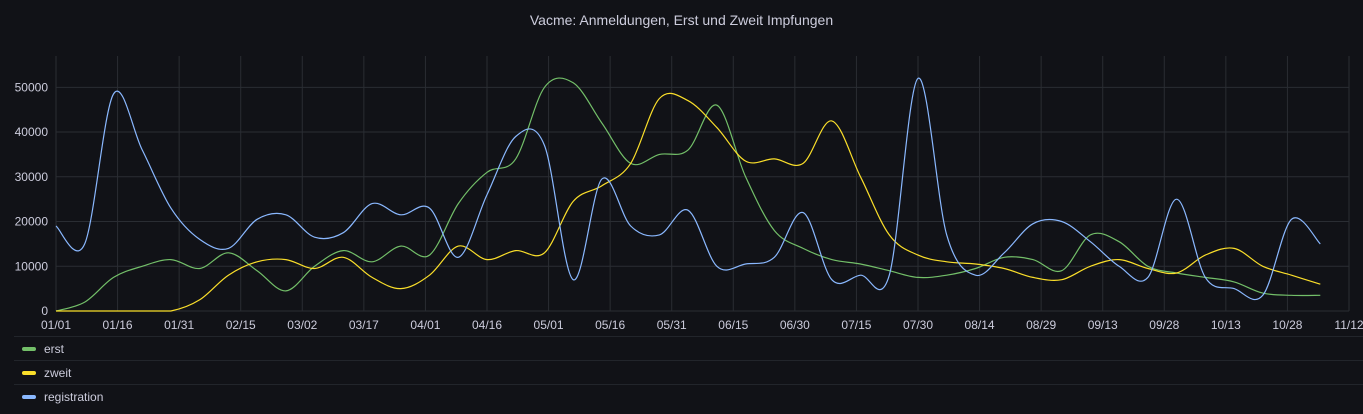 This screenshot has height=414, width=1363. I want to click on x-tick-label: 07/15, so click(856, 325).